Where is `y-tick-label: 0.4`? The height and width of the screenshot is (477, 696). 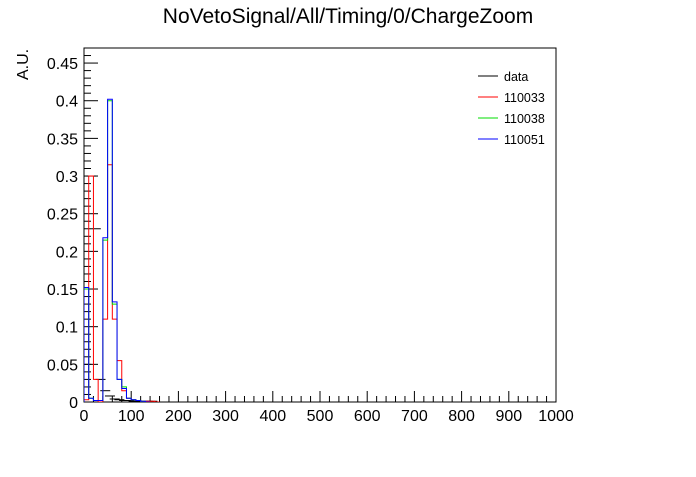
y-tick-label: 0.4 is located at coordinates (67, 102).